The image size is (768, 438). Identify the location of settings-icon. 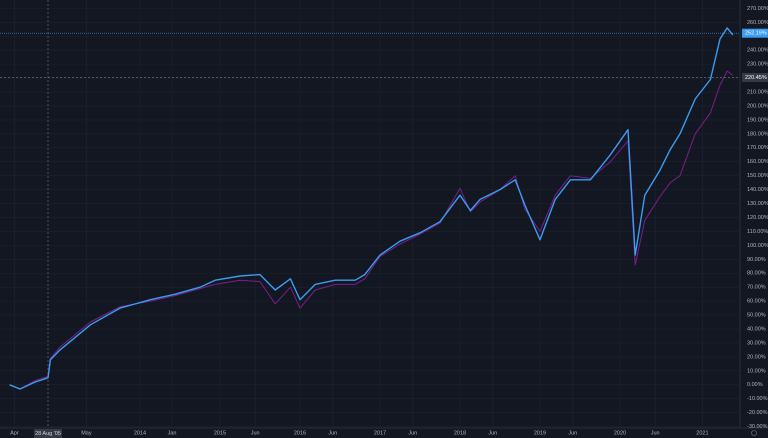
(754, 433).